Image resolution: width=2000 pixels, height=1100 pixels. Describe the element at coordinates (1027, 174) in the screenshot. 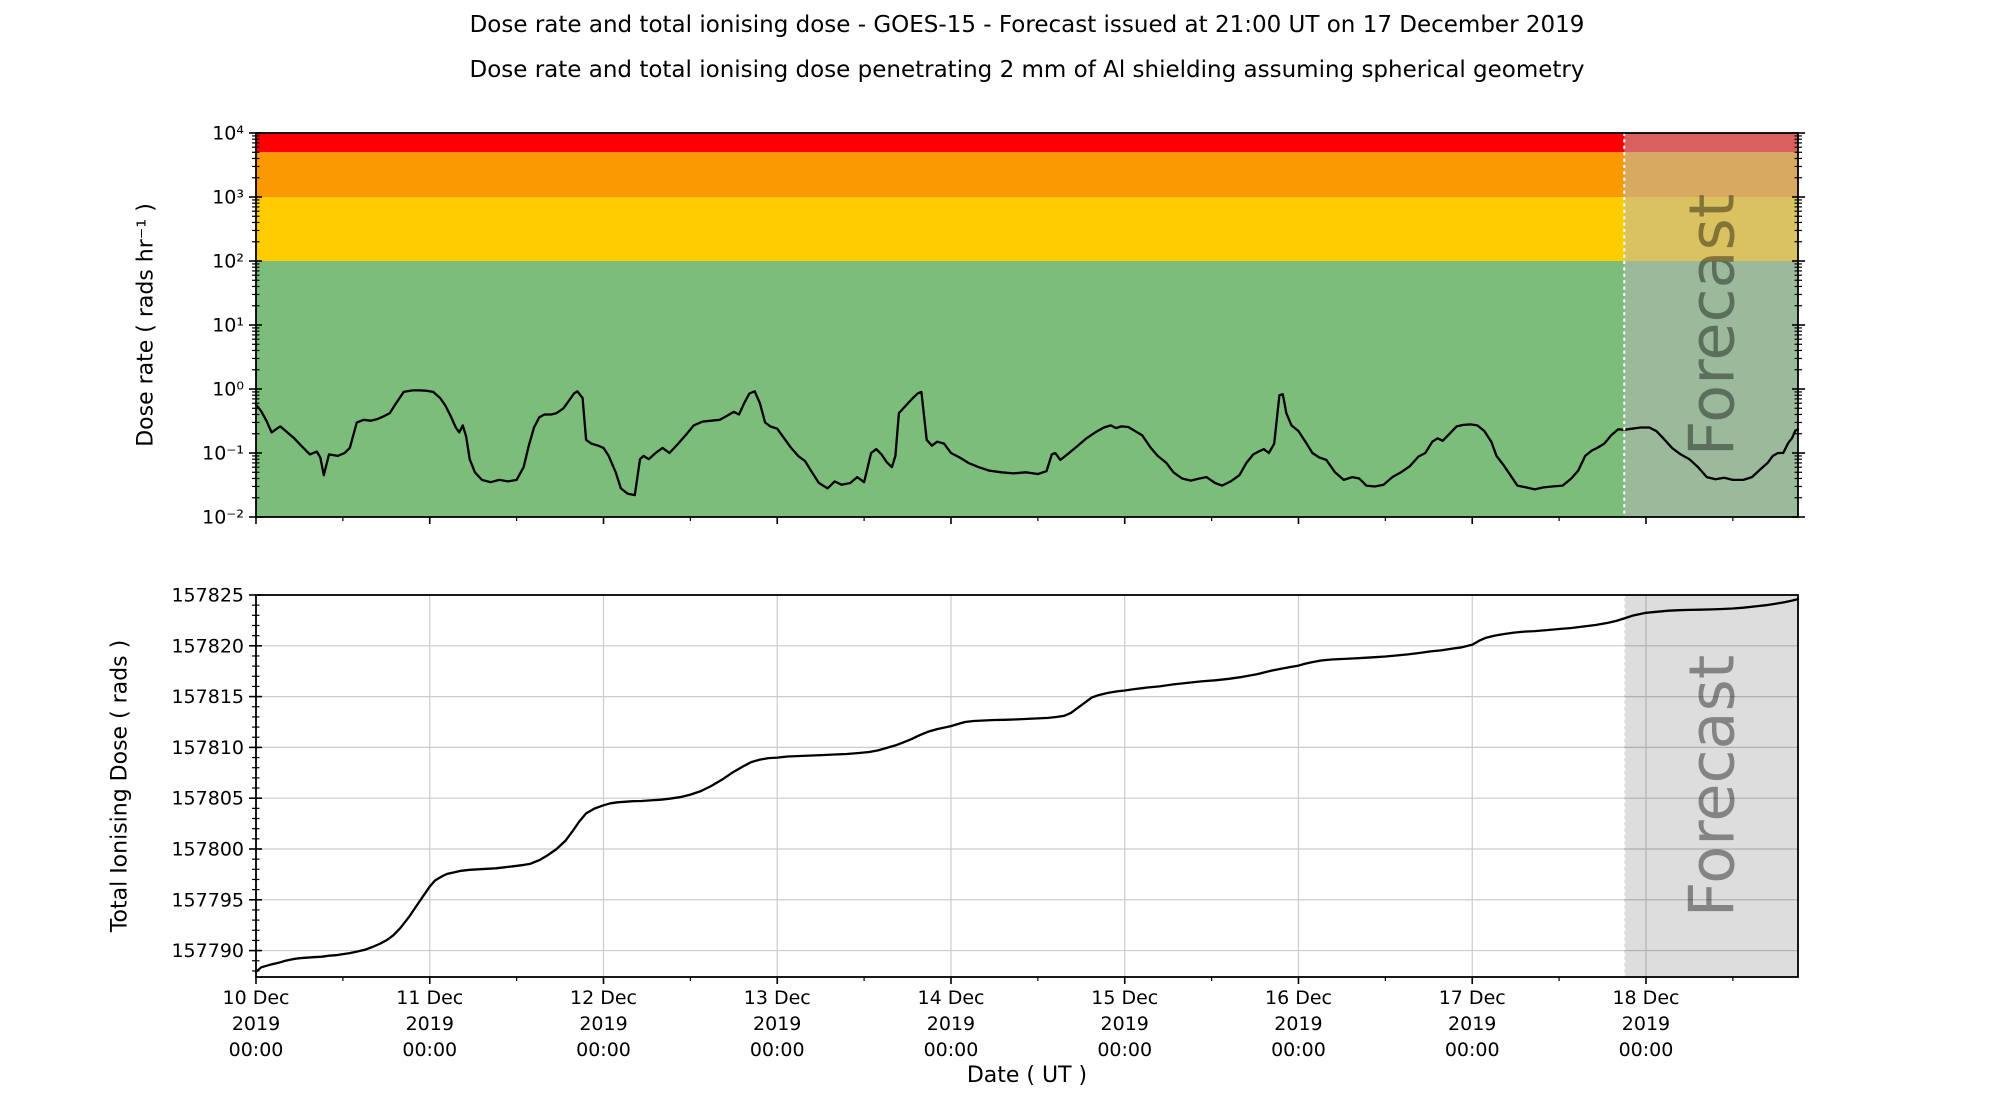

I see `alert-band-orange_band` at that location.